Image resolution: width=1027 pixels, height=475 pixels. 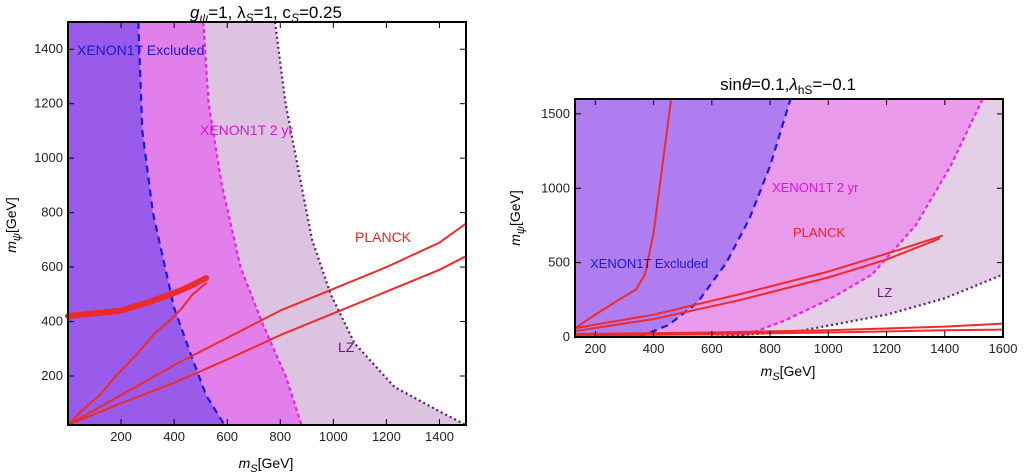 I want to click on left-label-lz: LZ, so click(x=346, y=347).